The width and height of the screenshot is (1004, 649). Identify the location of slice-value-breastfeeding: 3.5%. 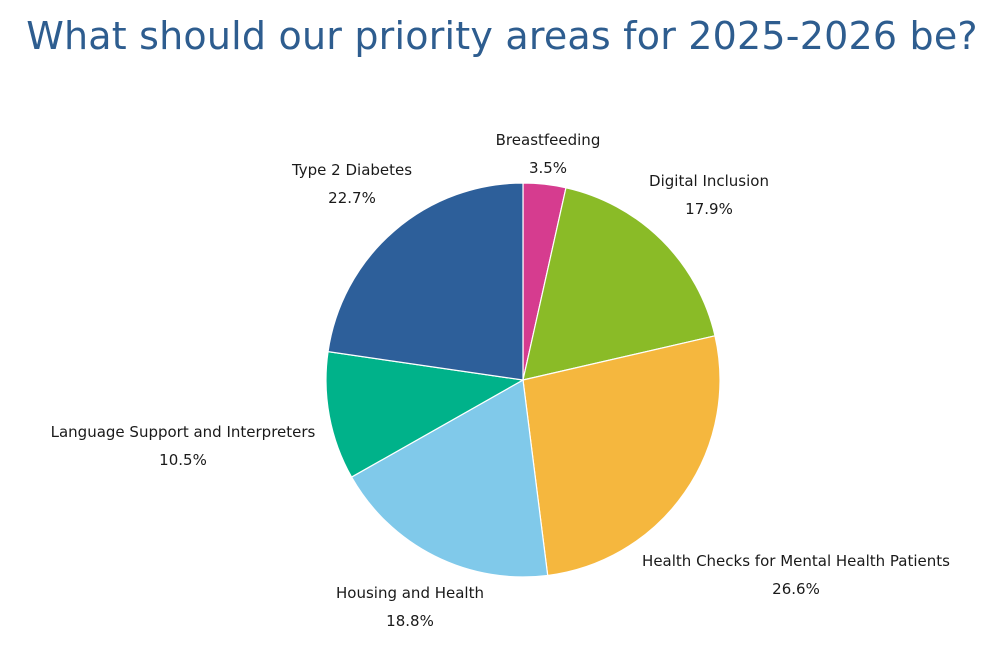
(548, 168).